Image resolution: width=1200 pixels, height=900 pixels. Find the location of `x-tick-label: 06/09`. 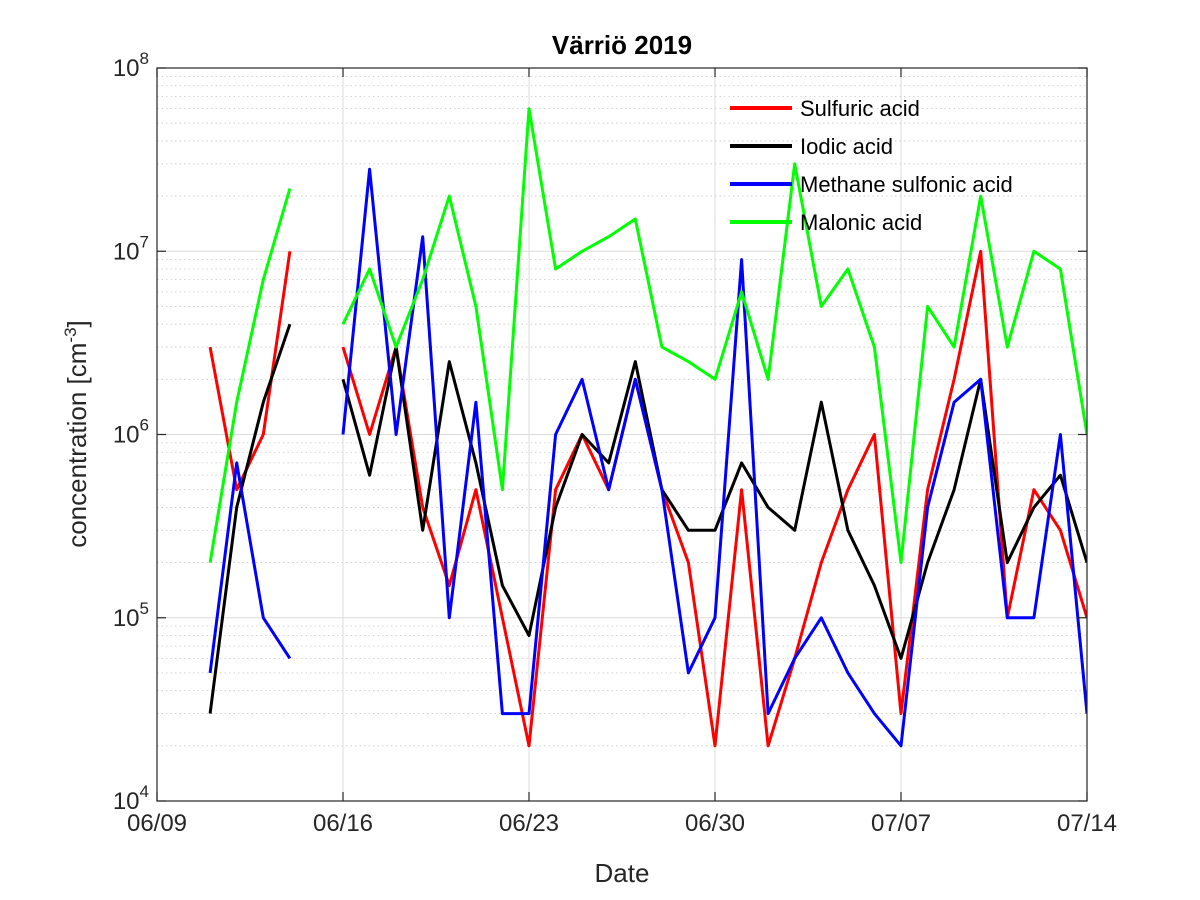

x-tick-label: 06/09 is located at coordinates (157, 823).